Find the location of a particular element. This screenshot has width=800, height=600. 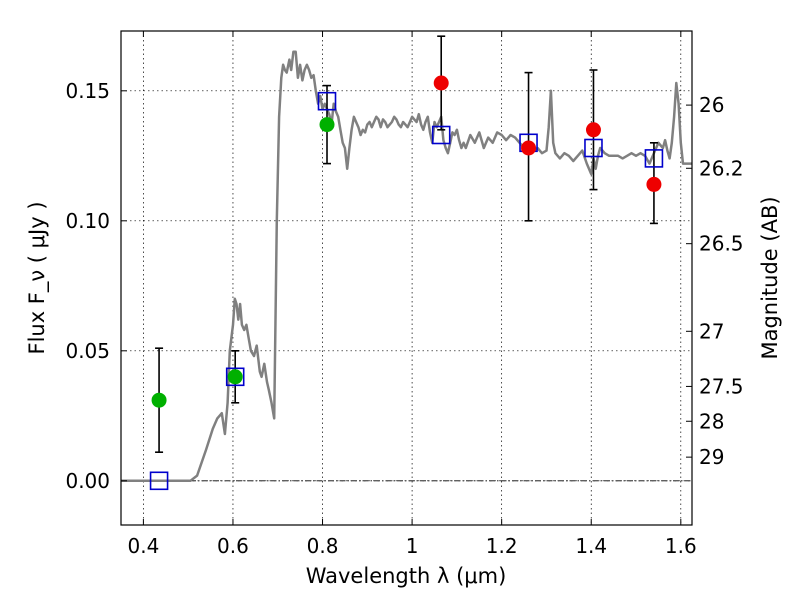

x-tick-label: 0.8 is located at coordinates (323, 546).